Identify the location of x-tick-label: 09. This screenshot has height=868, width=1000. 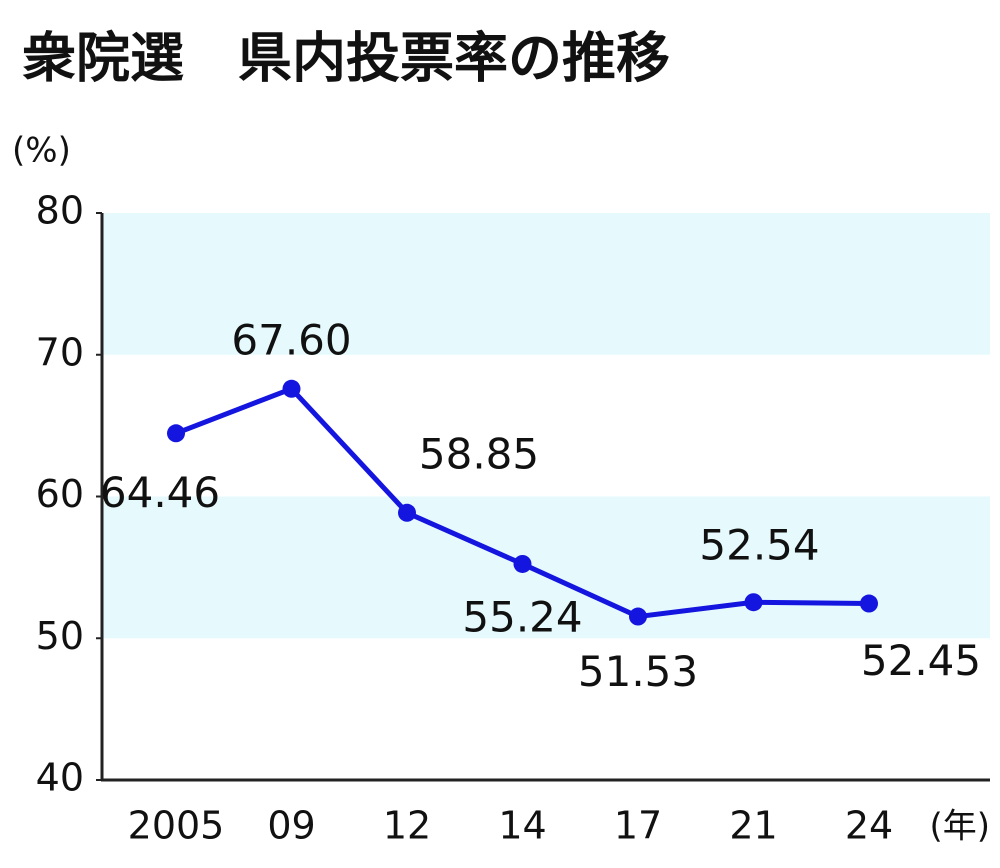
(291, 826).